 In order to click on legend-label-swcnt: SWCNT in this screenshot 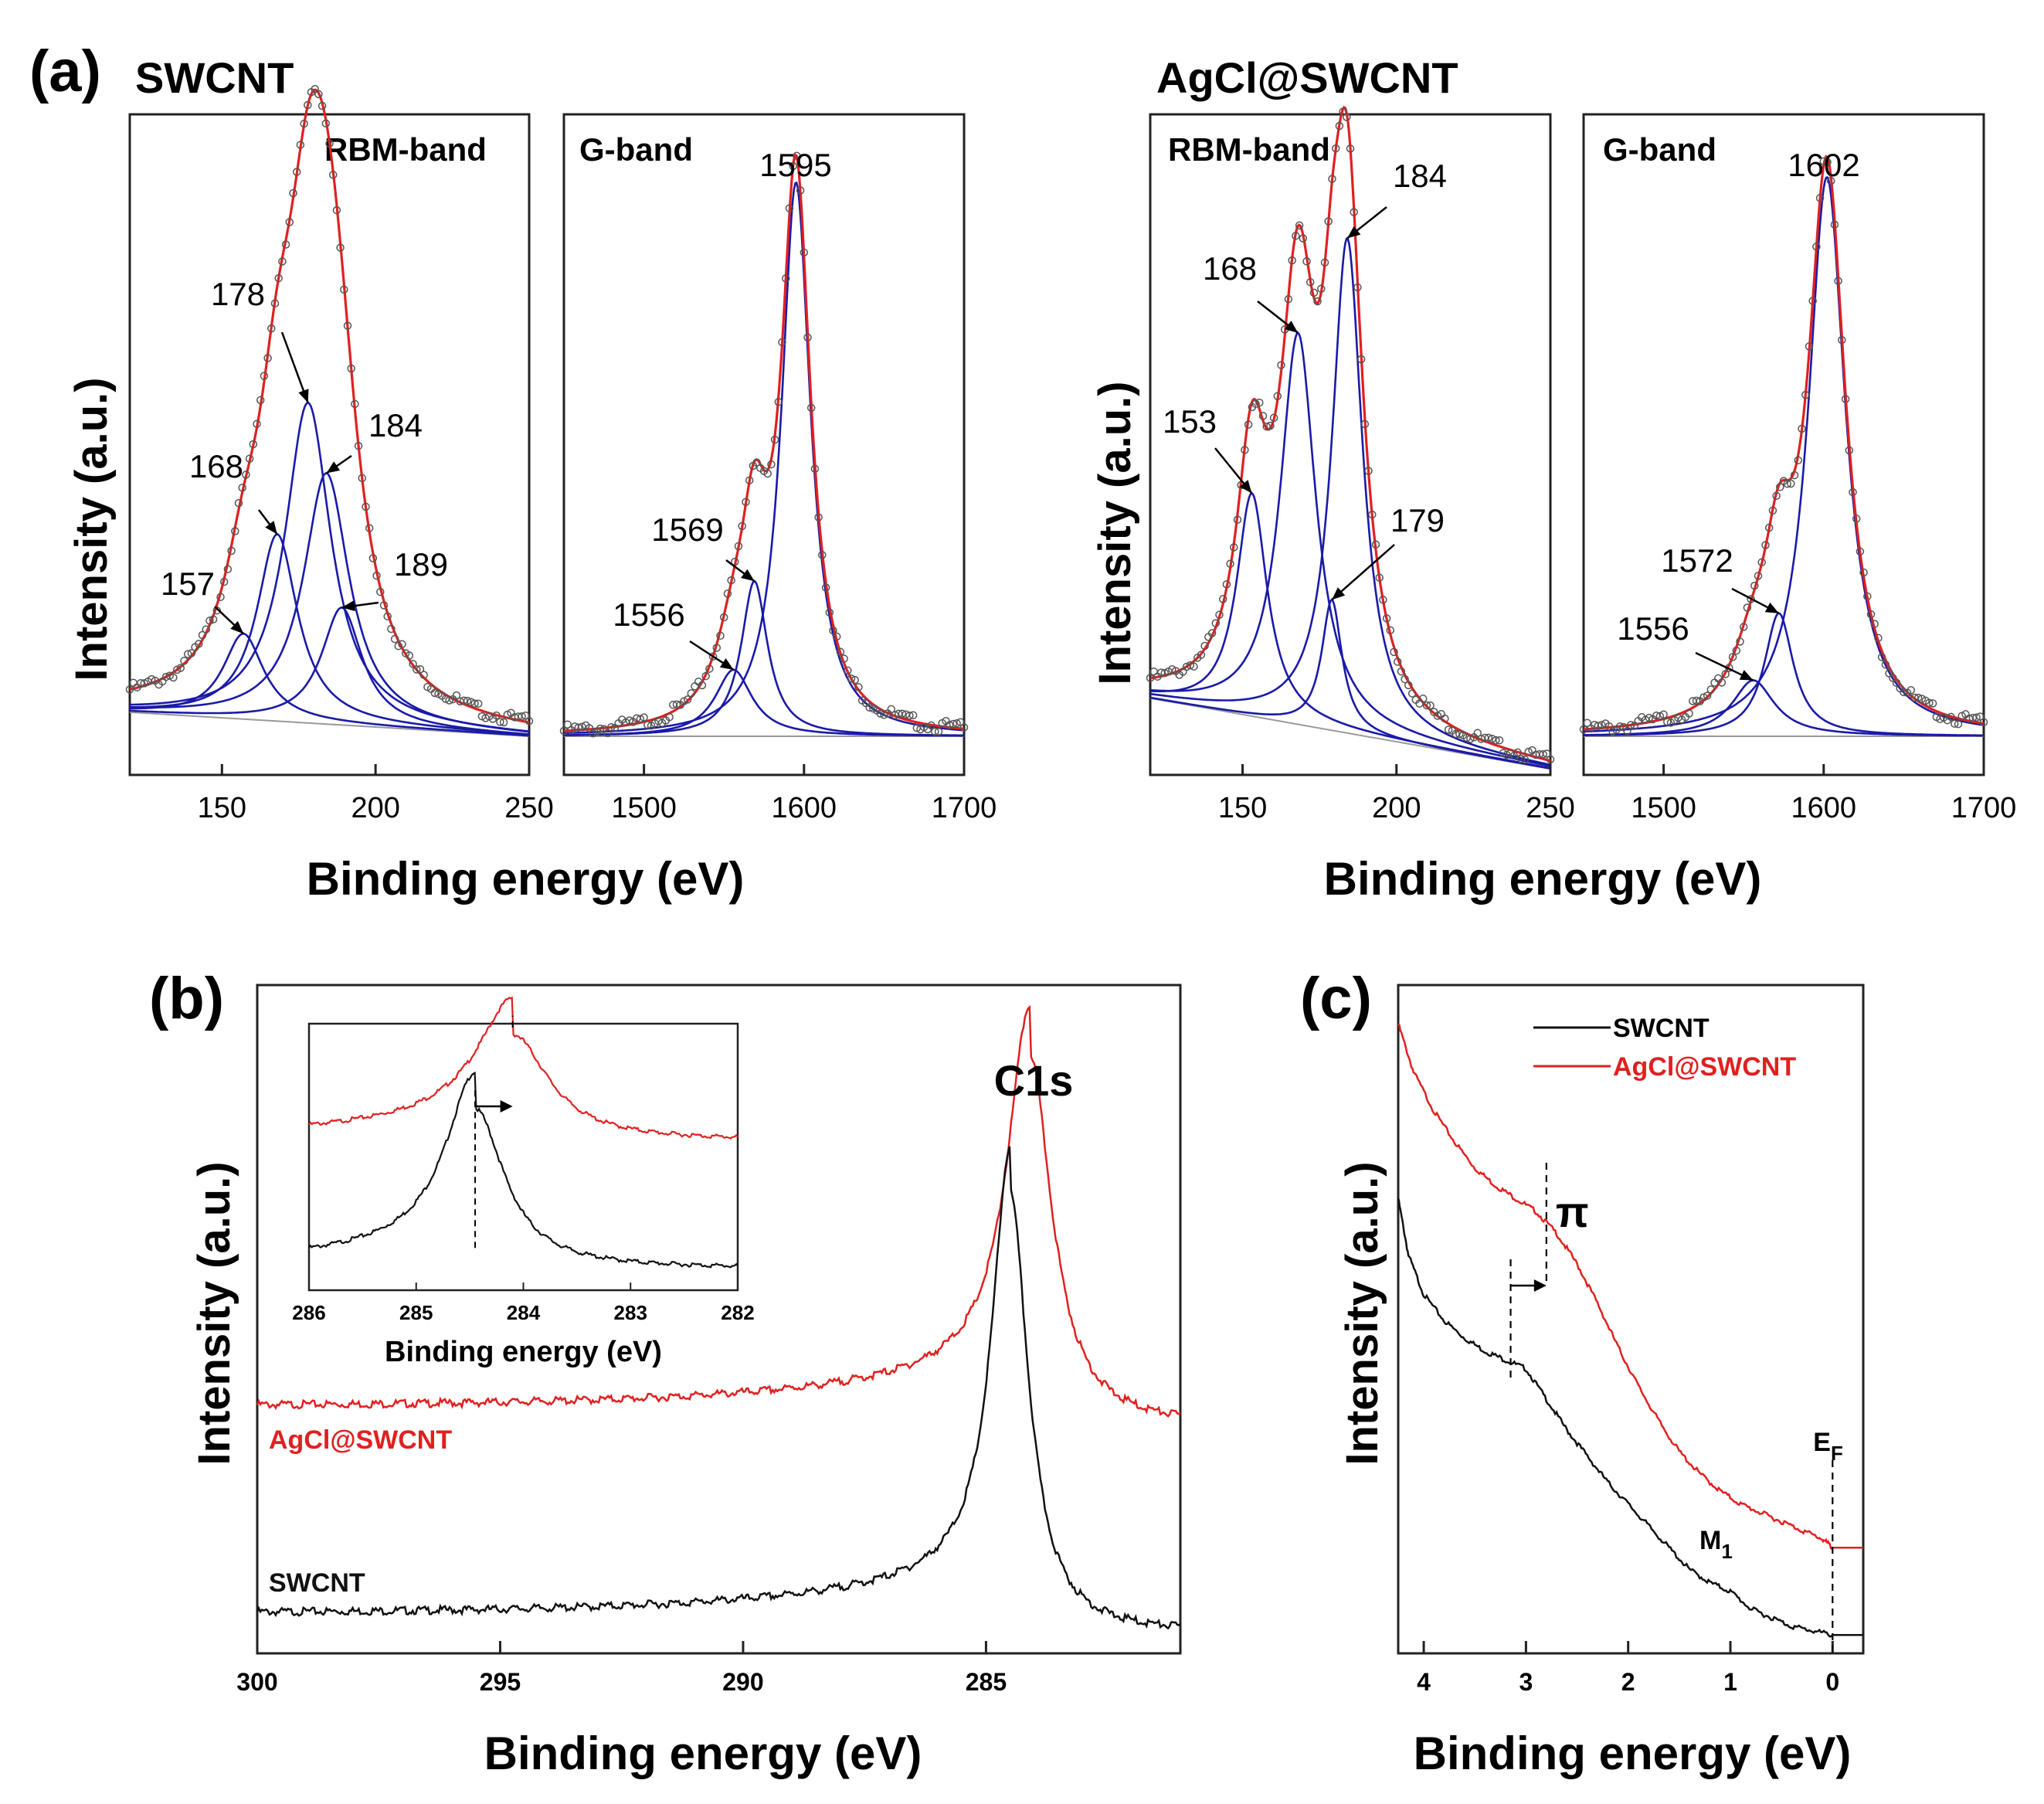, I will do `click(1661, 1028)`.